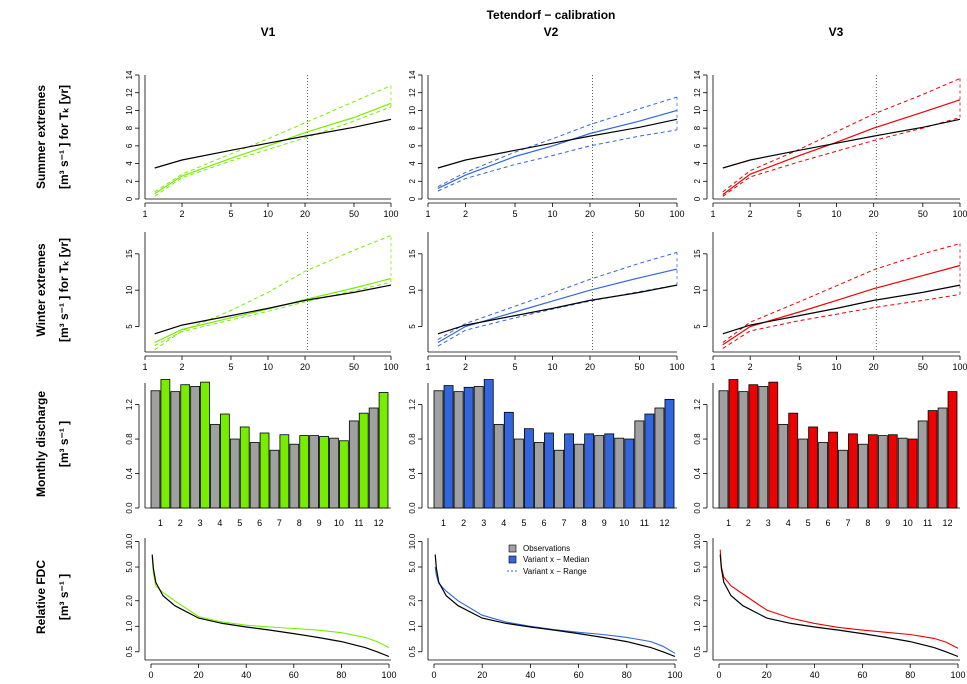 This screenshot has height=684, width=967. What do you see at coordinates (129, 567) in the screenshot?
I see `y-tick-label: 5.0` at bounding box center [129, 567].